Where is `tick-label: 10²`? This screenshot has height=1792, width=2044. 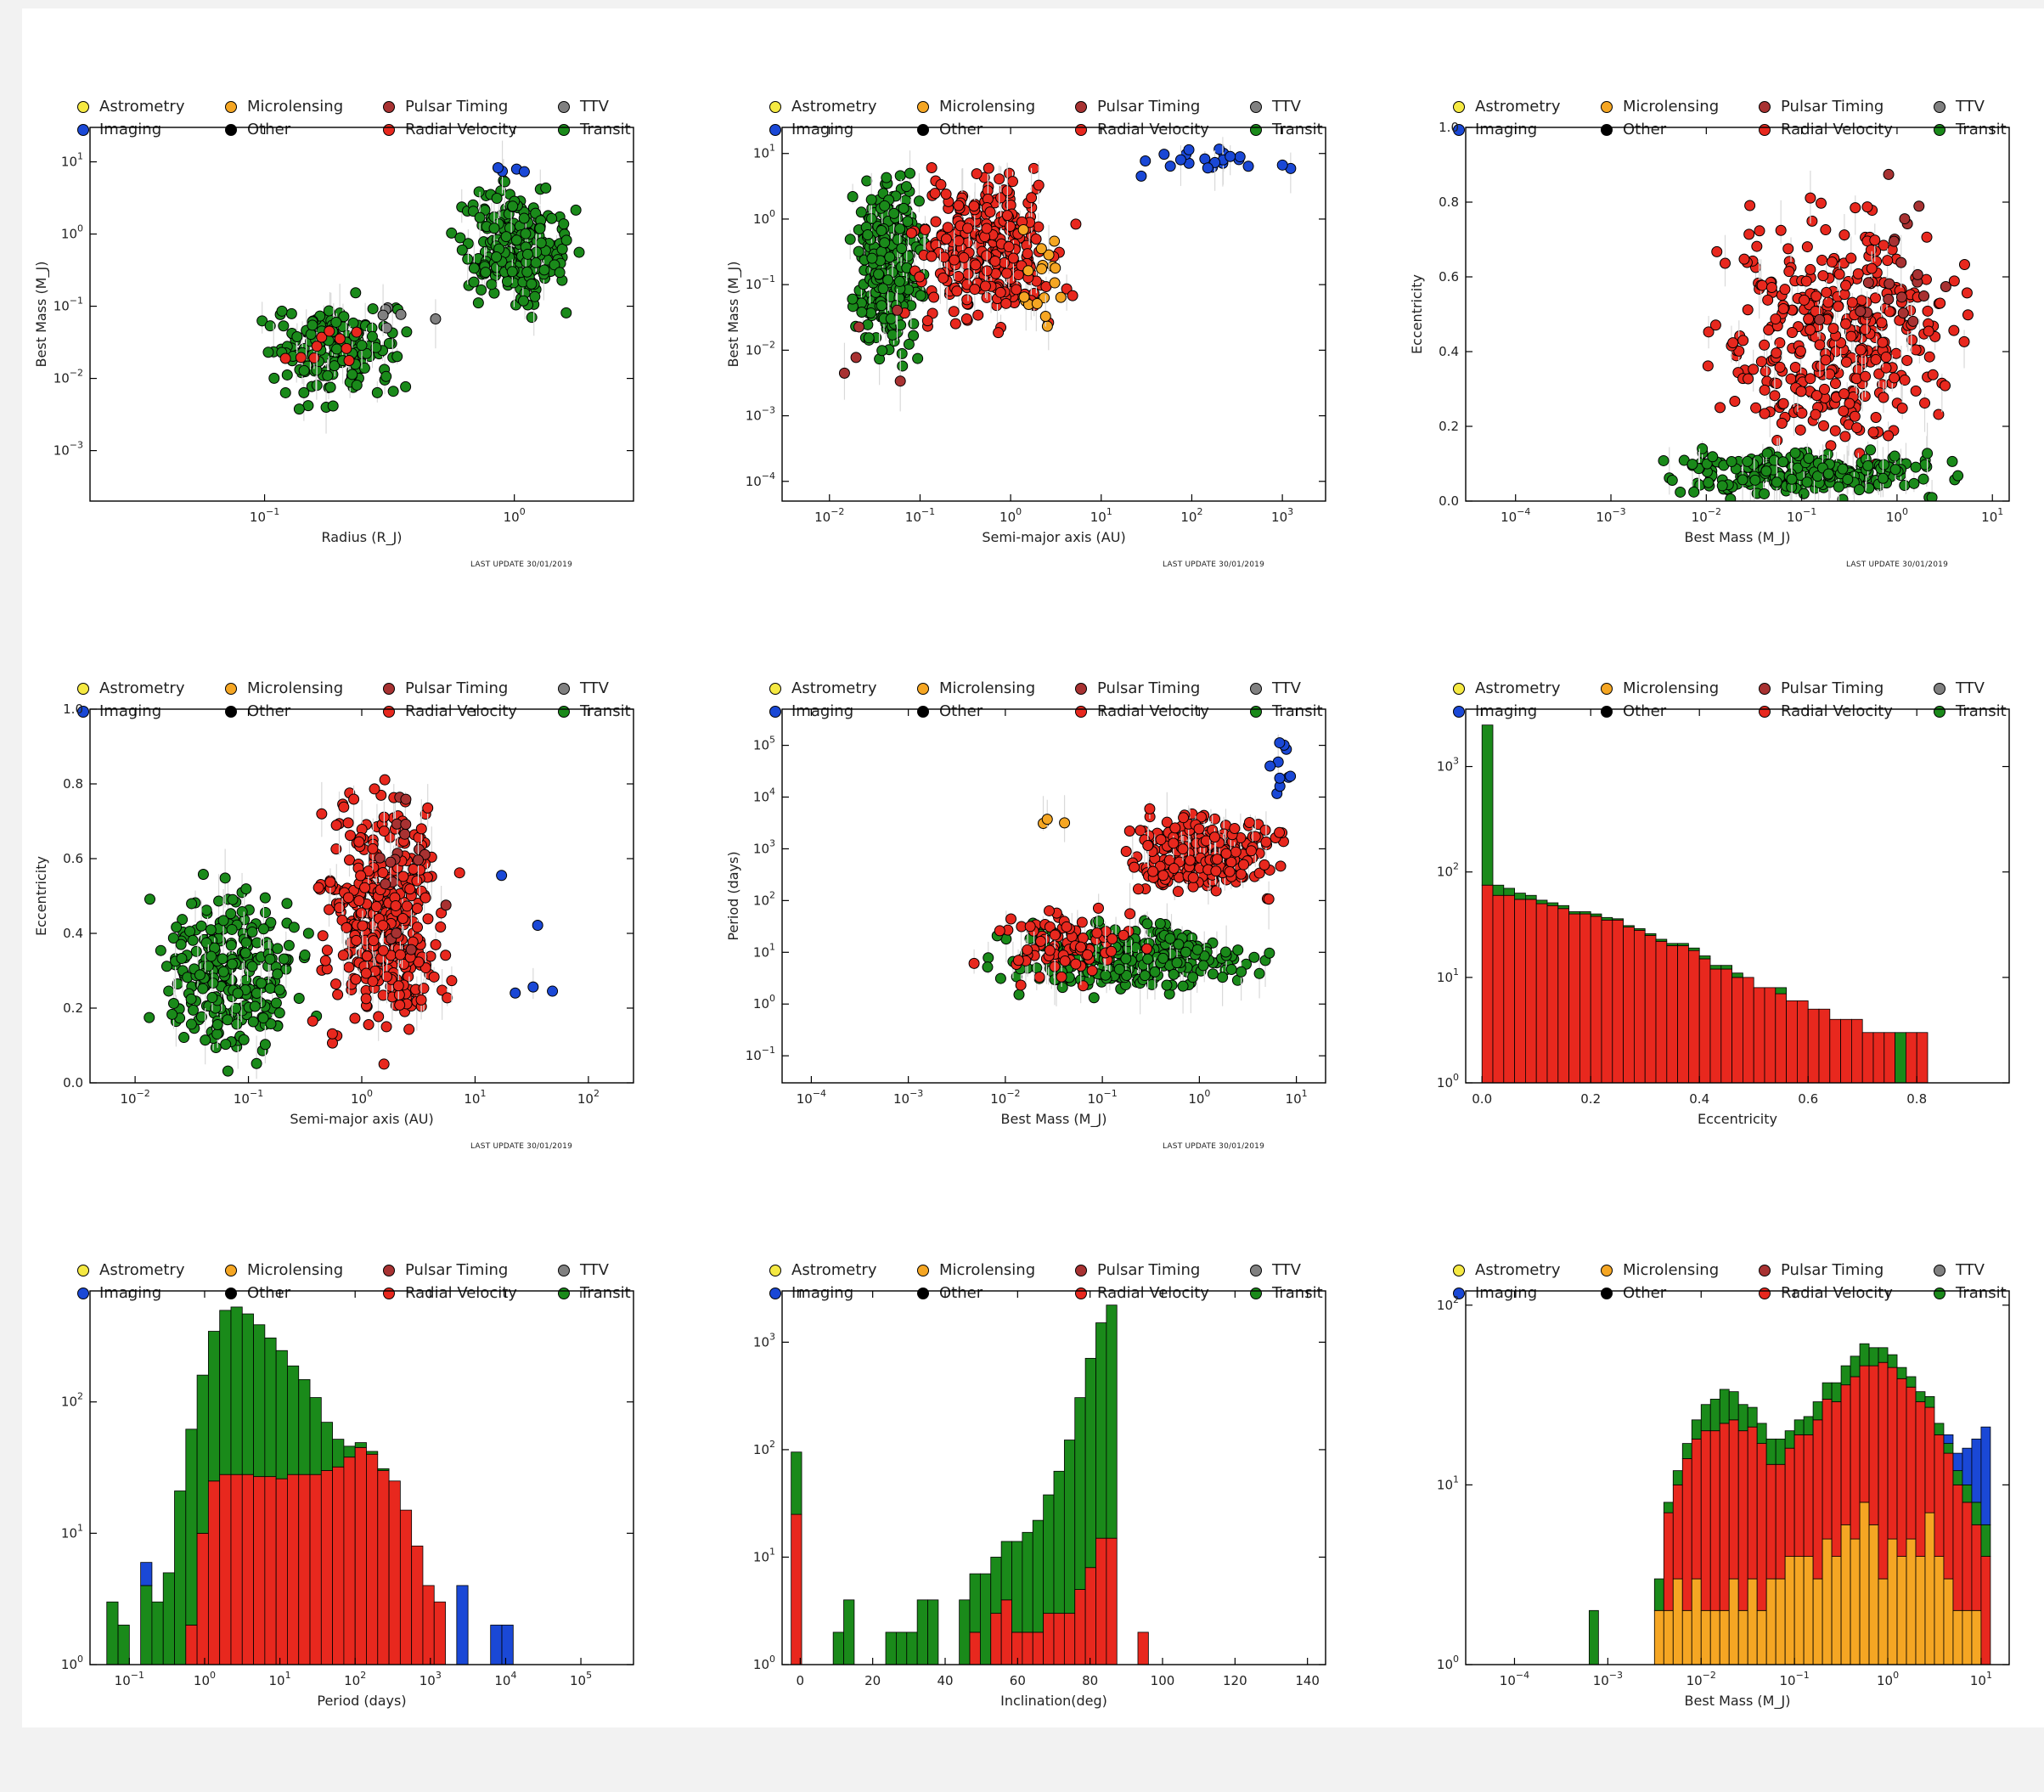 tick-label: 10² is located at coordinates (764, 1448).